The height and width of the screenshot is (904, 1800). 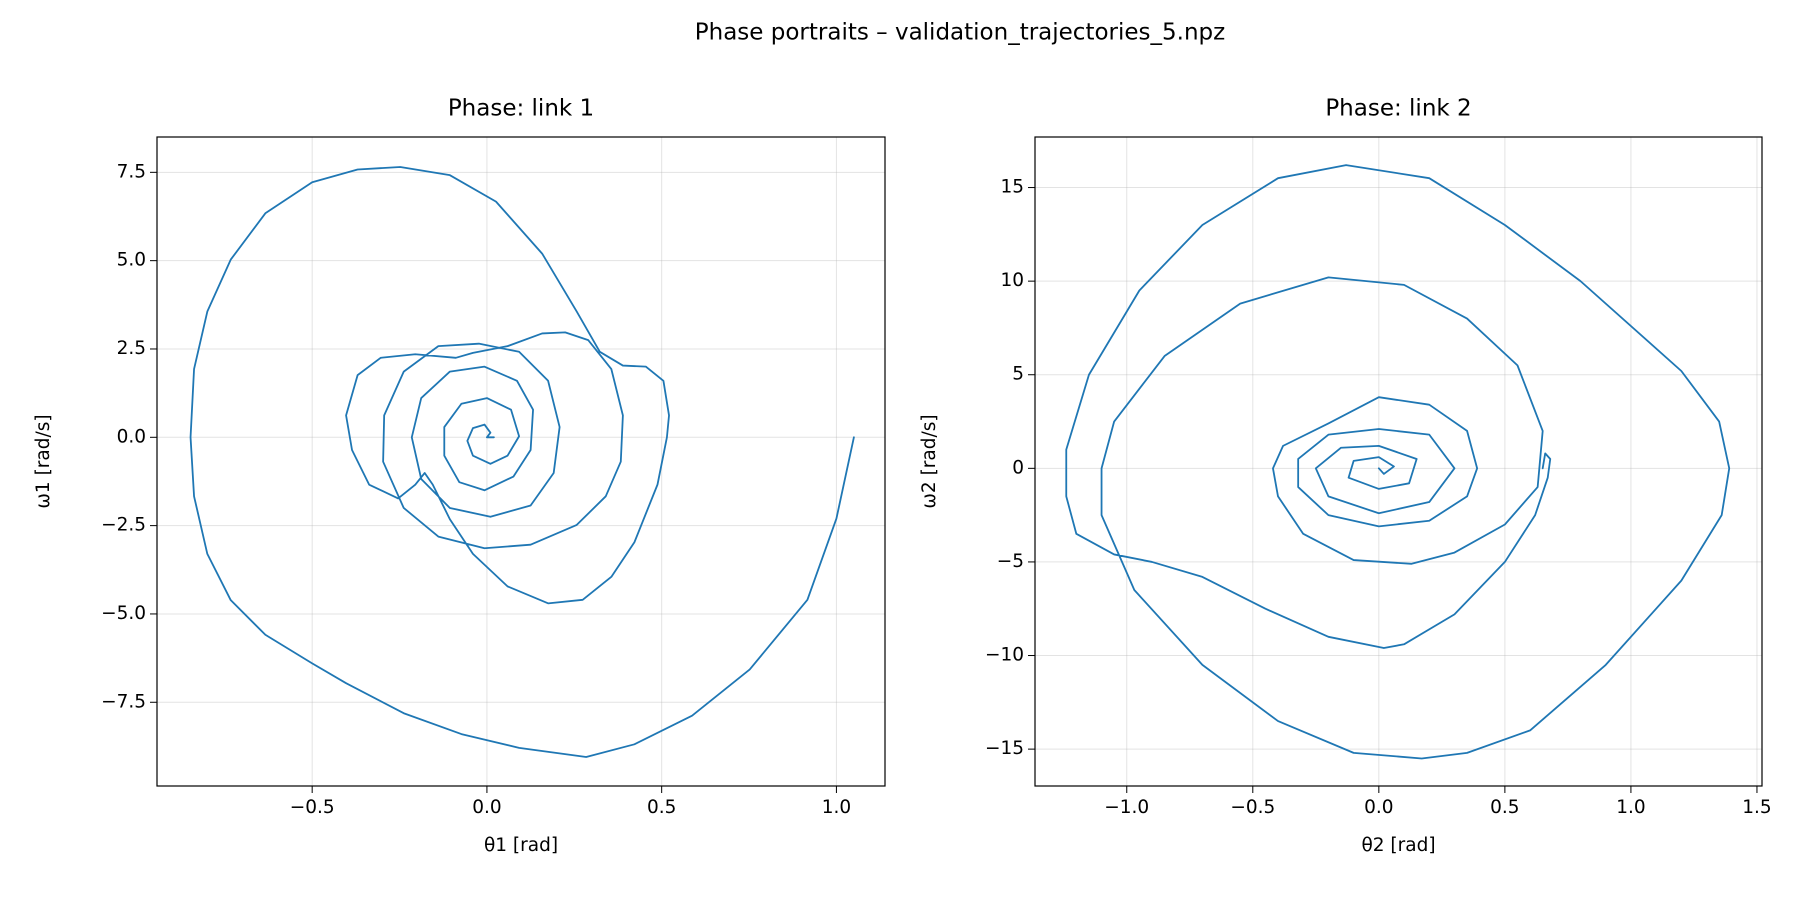 I want to click on subplot-title: Phase: link 1, so click(x=521, y=109).